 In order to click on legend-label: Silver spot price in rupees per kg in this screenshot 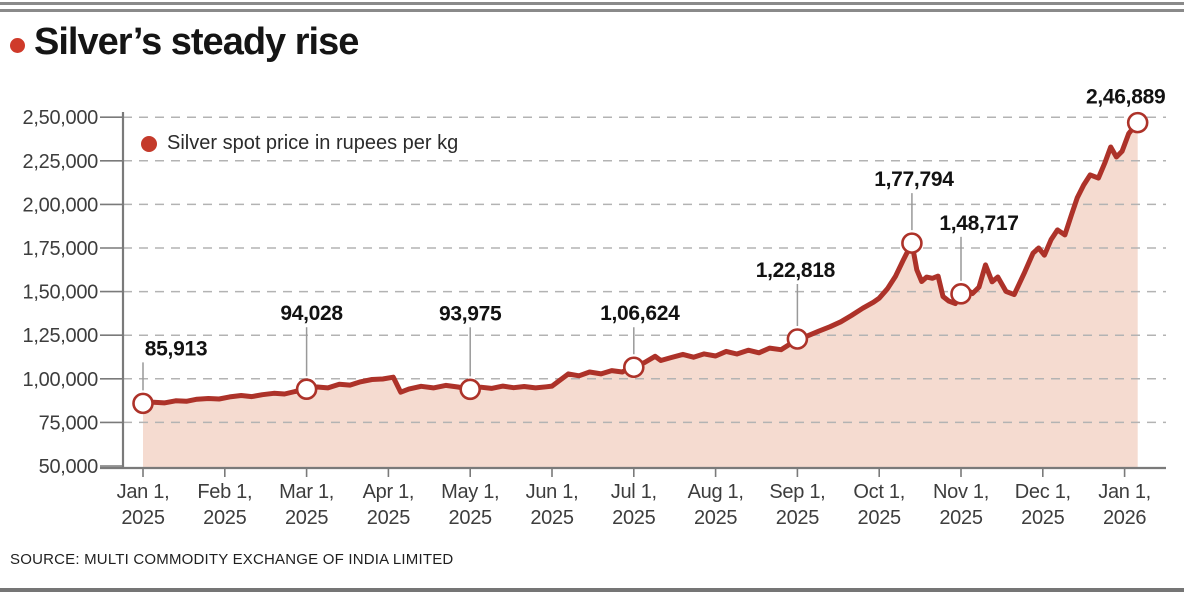, I will do `click(313, 143)`.